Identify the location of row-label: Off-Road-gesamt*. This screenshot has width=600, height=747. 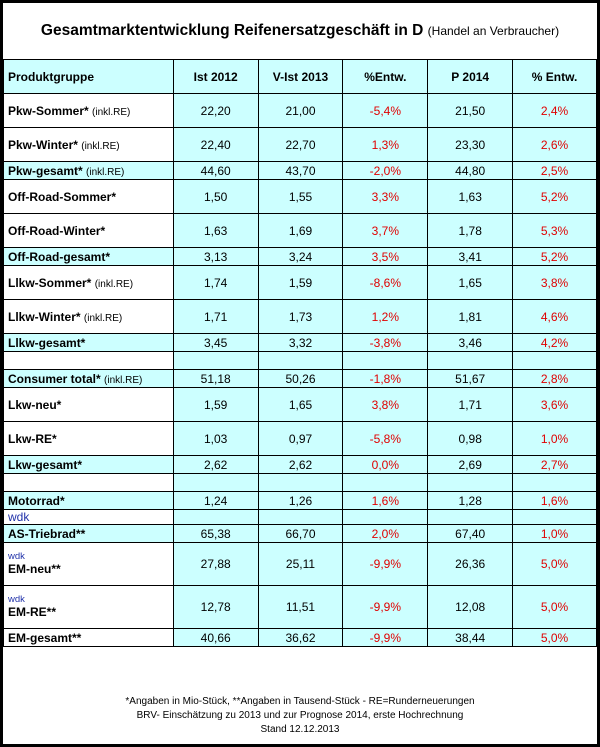
(88, 256).